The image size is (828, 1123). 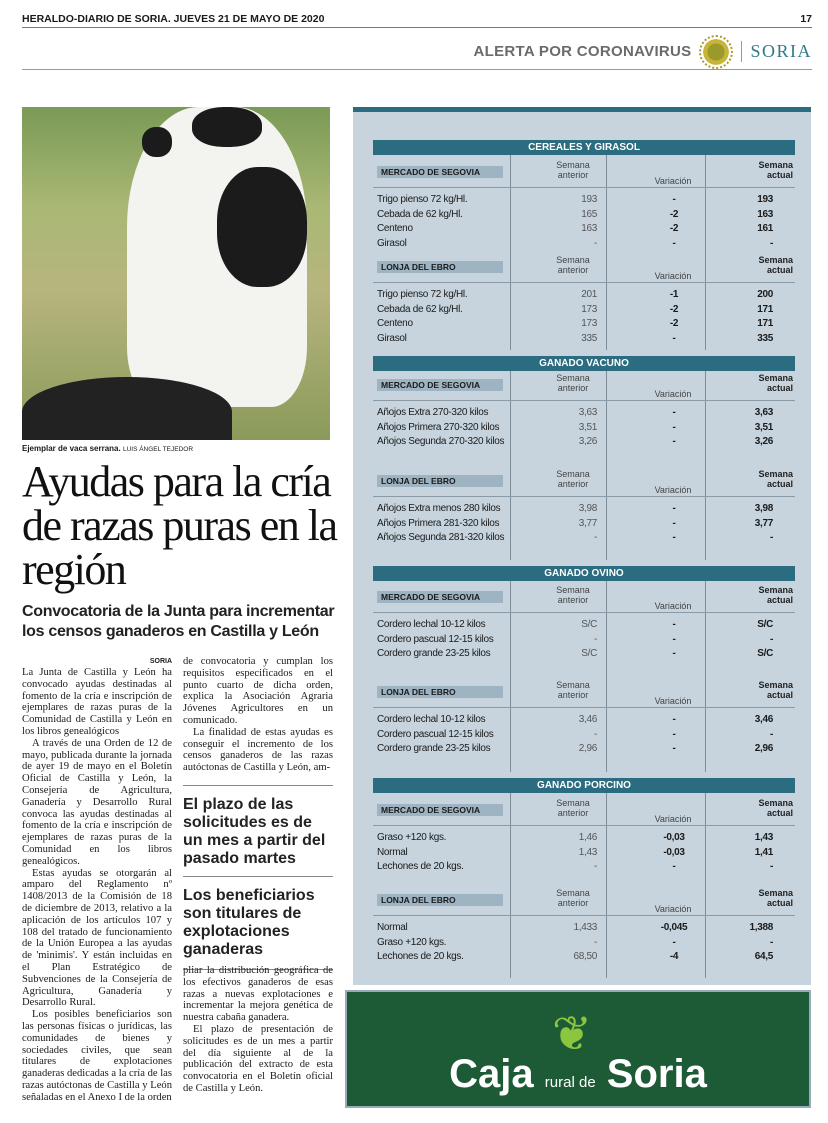 I want to click on value-actual: 3,46, so click(x=764, y=719).